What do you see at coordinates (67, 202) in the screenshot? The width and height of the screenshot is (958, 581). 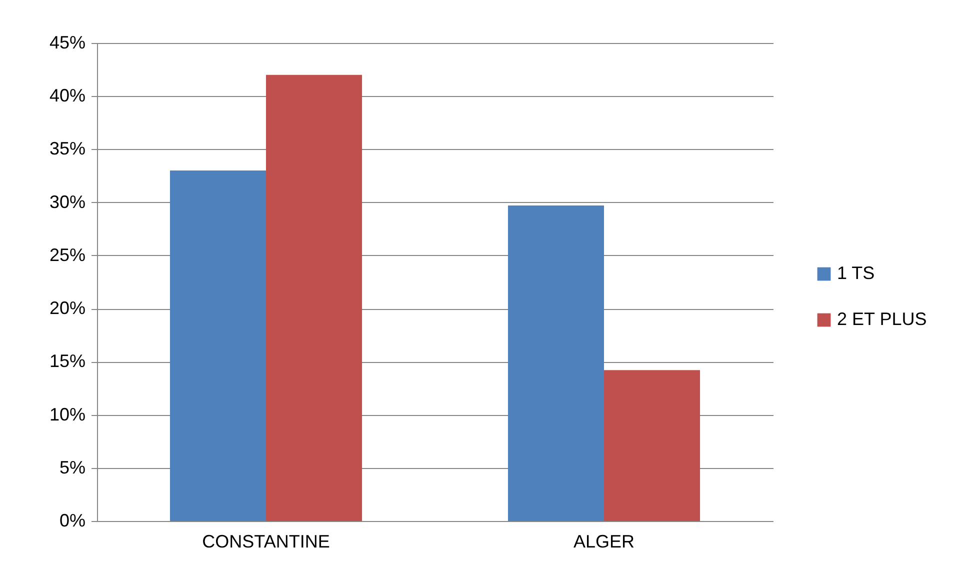 I see `y-tick-label: 30%` at bounding box center [67, 202].